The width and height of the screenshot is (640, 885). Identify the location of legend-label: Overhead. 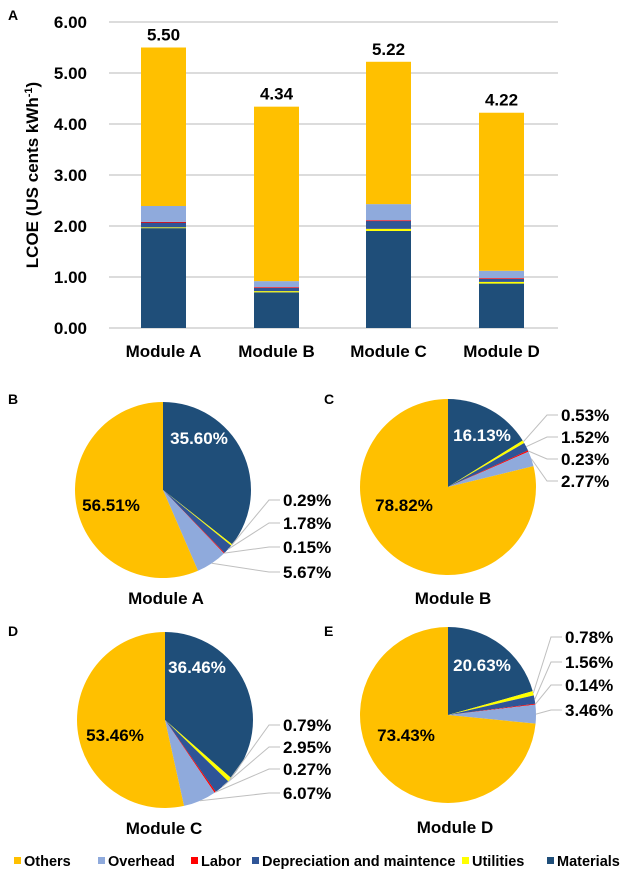
(141, 862).